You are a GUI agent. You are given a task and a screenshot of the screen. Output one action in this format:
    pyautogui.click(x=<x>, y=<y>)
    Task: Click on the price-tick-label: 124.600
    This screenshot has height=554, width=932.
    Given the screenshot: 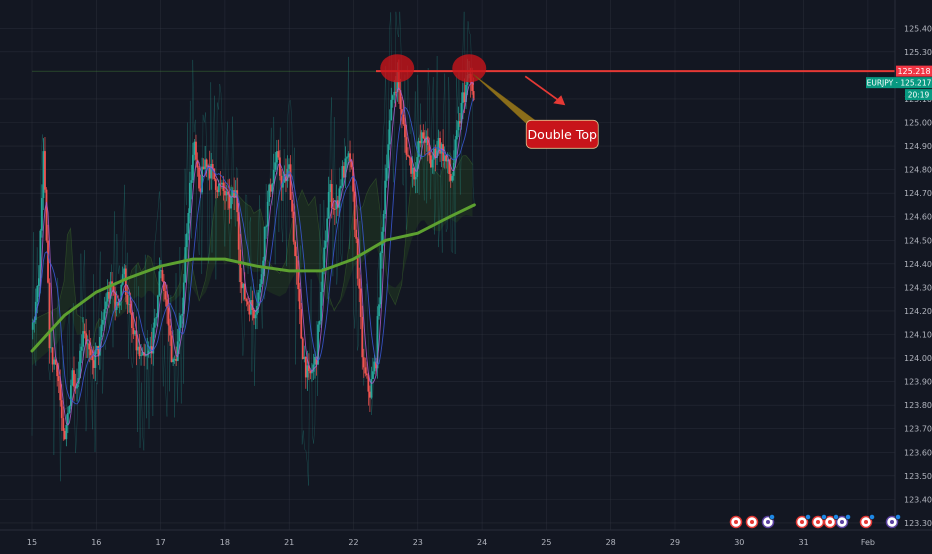 What is the action you would take?
    pyautogui.click(x=918, y=217)
    